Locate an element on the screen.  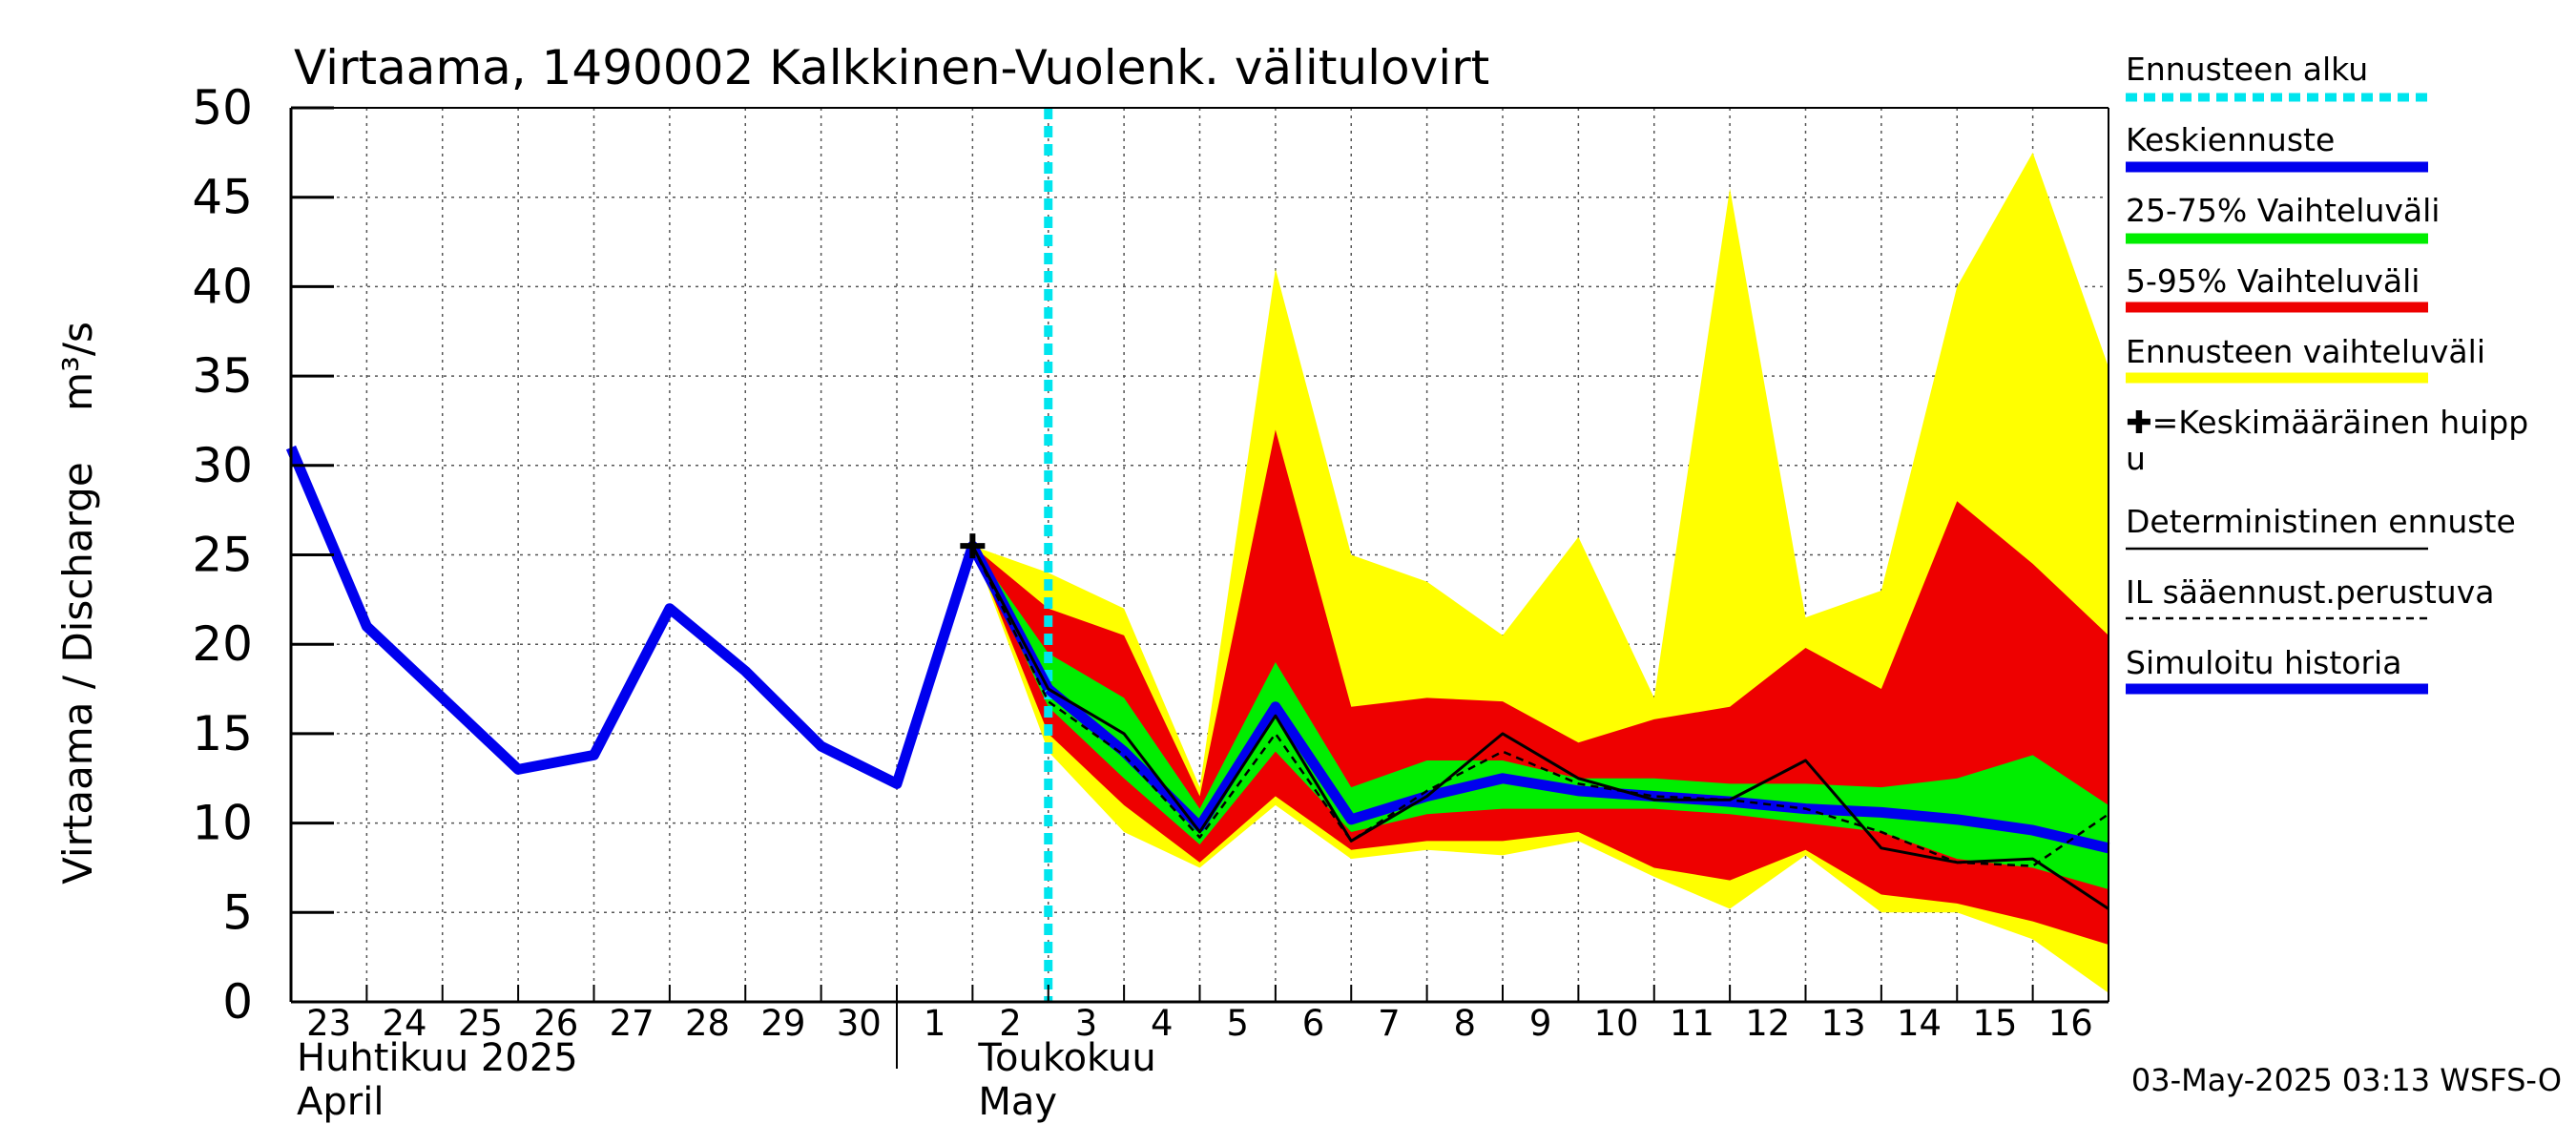
legend-label: 5-95% Vaihteluväli is located at coordinates (2273, 281).